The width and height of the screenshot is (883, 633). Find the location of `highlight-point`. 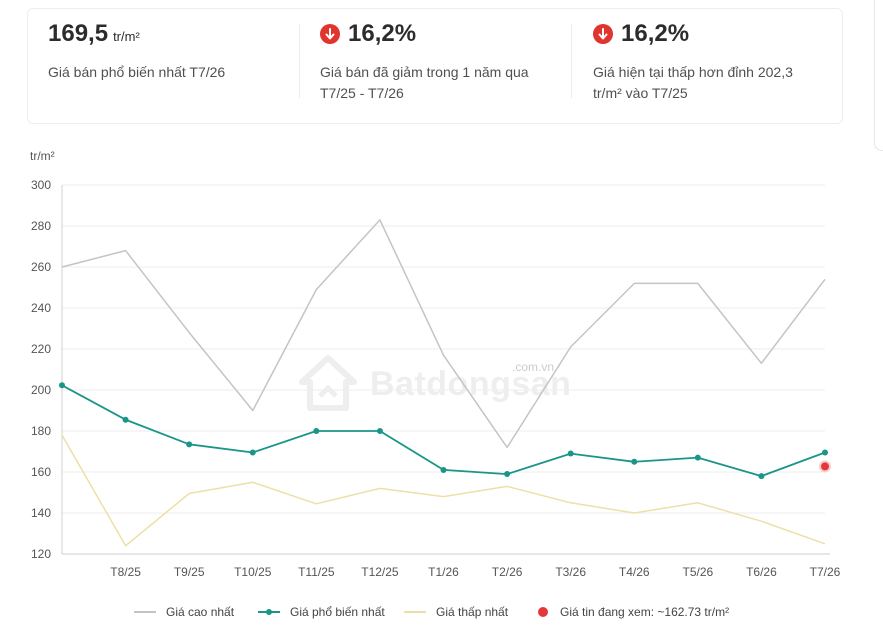

highlight-point is located at coordinates (825, 466).